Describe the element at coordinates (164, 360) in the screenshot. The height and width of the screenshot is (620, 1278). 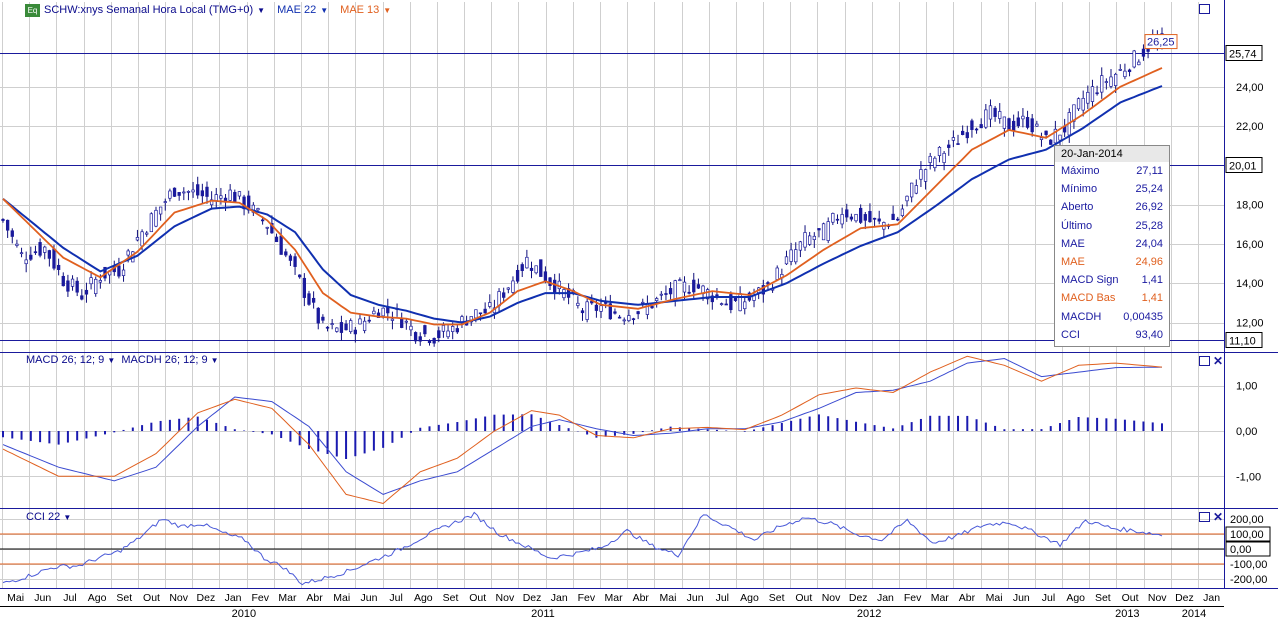
I see `macdh-label: MACDH 26; 12; 9` at that location.